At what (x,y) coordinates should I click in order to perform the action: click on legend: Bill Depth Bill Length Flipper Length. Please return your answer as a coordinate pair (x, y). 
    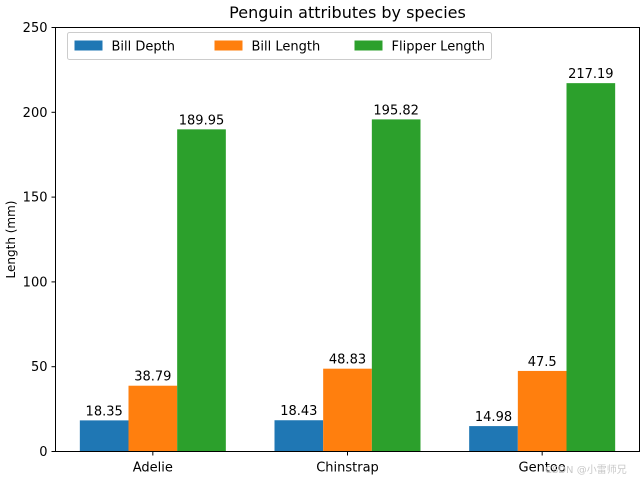
    Looking at the image, I should click on (279, 46).